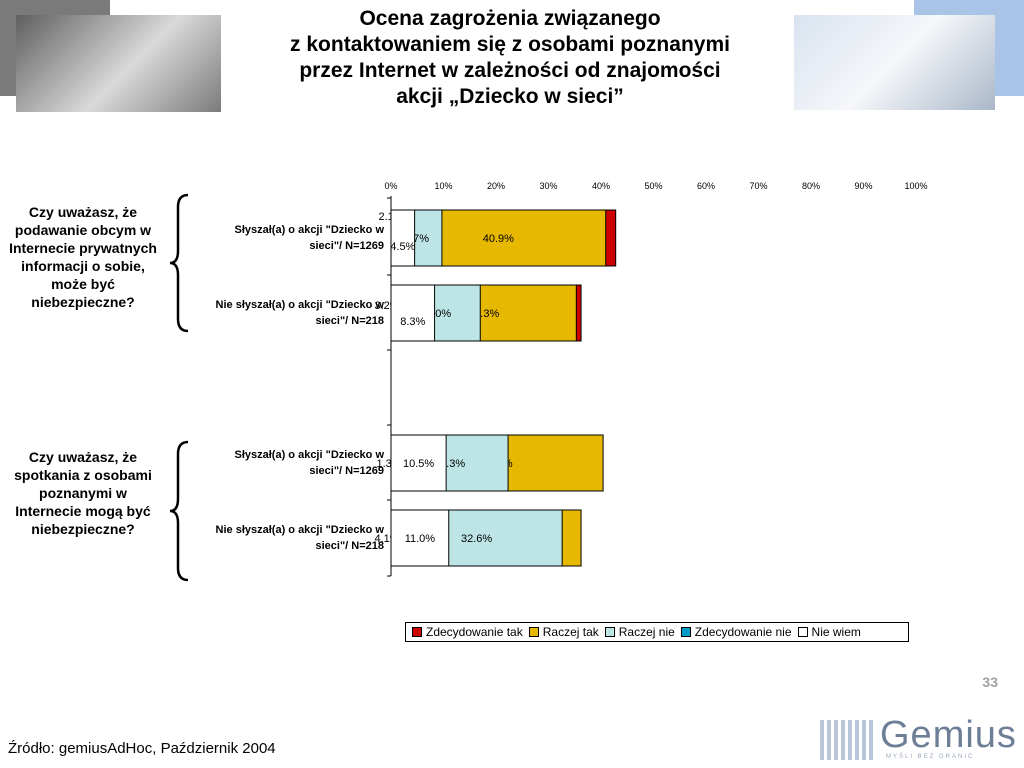  I want to click on legend-item: Nie wiem, so click(829, 632).